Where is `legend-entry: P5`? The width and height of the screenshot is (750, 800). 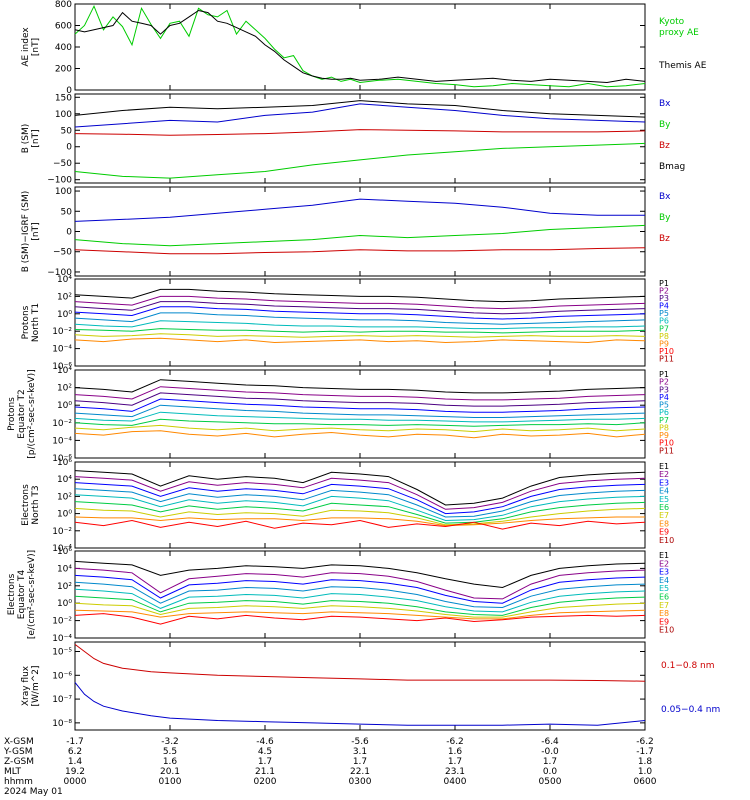 legend-entry: P5 is located at coordinates (664, 405).